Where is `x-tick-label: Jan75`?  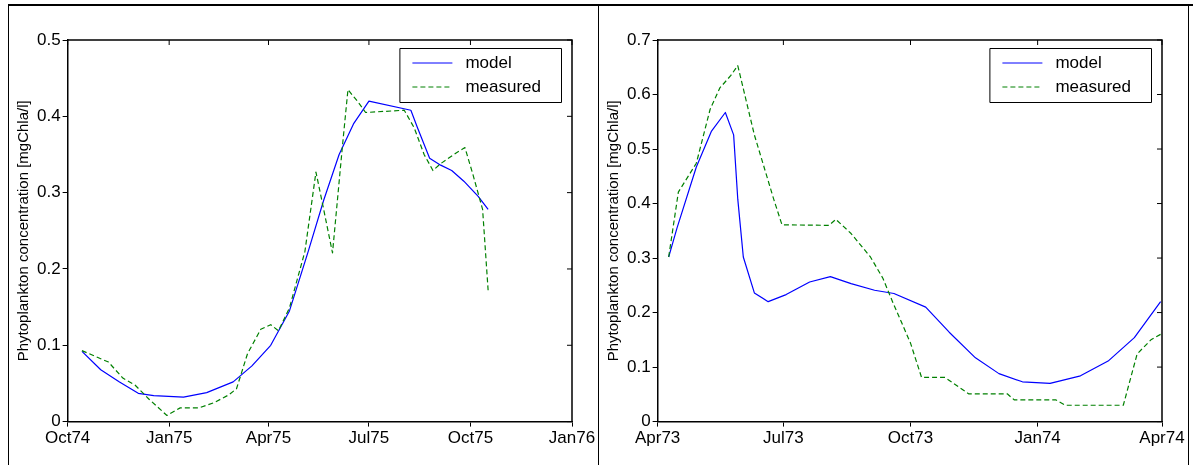
x-tick-label: Jan75 is located at coordinates (169, 438).